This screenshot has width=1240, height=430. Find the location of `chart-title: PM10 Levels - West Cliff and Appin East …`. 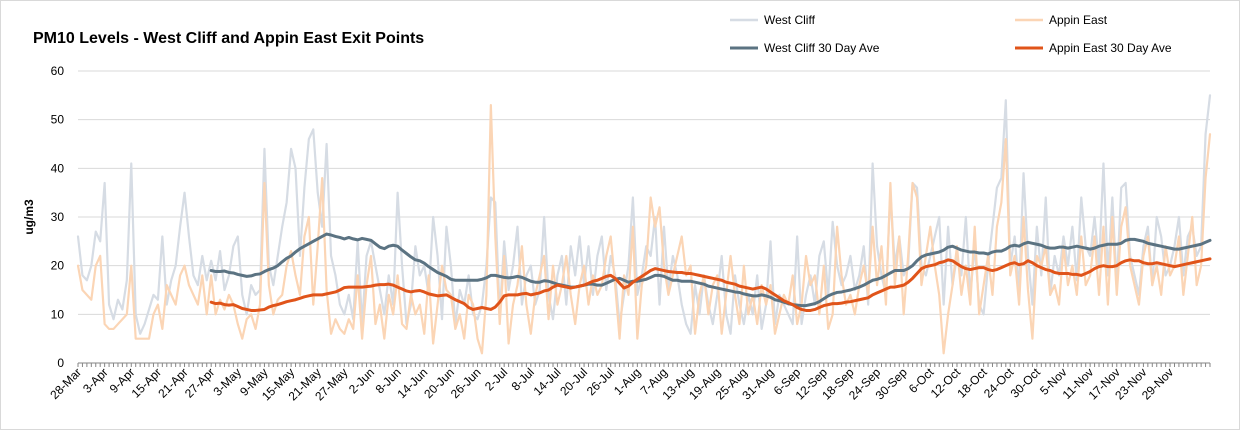

chart-title: PM10 Levels - West Cliff and Appin East … is located at coordinates (228, 38).